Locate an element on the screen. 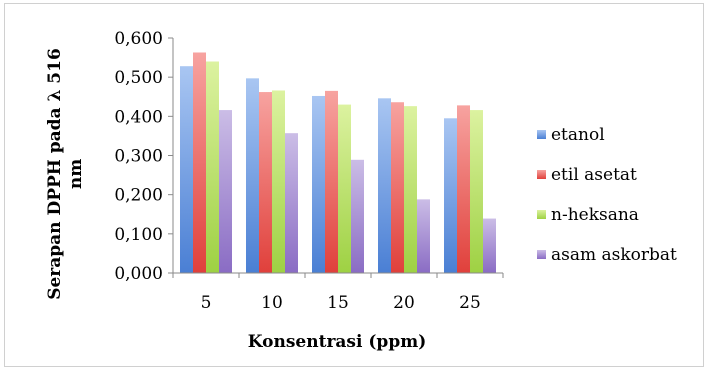 The image size is (710, 372). legend-label: etanol is located at coordinates (578, 135).